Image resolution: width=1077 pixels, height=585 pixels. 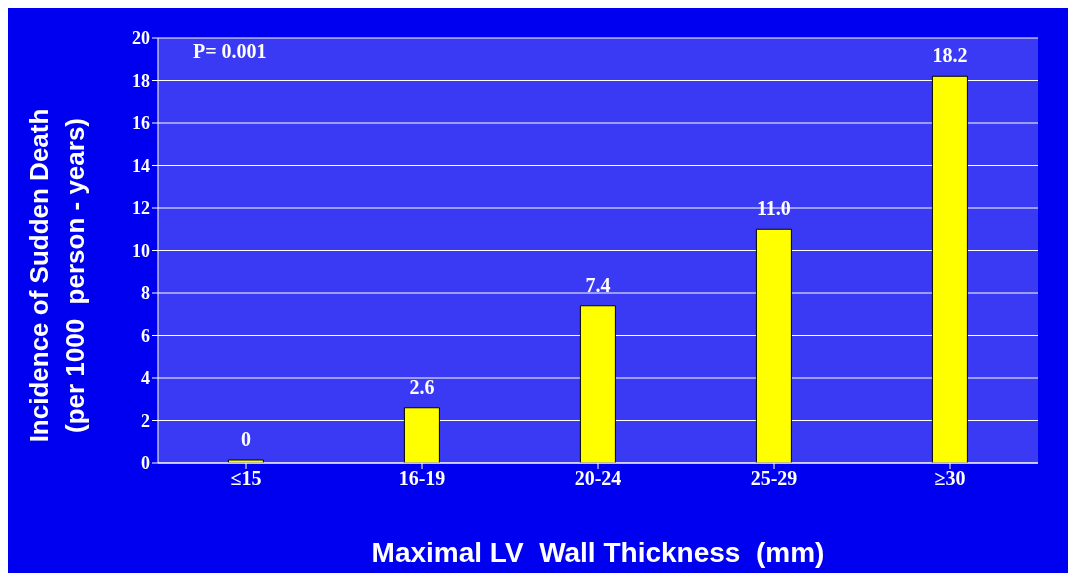 What do you see at coordinates (245, 439) in the screenshot?
I see `data-label: 0` at bounding box center [245, 439].